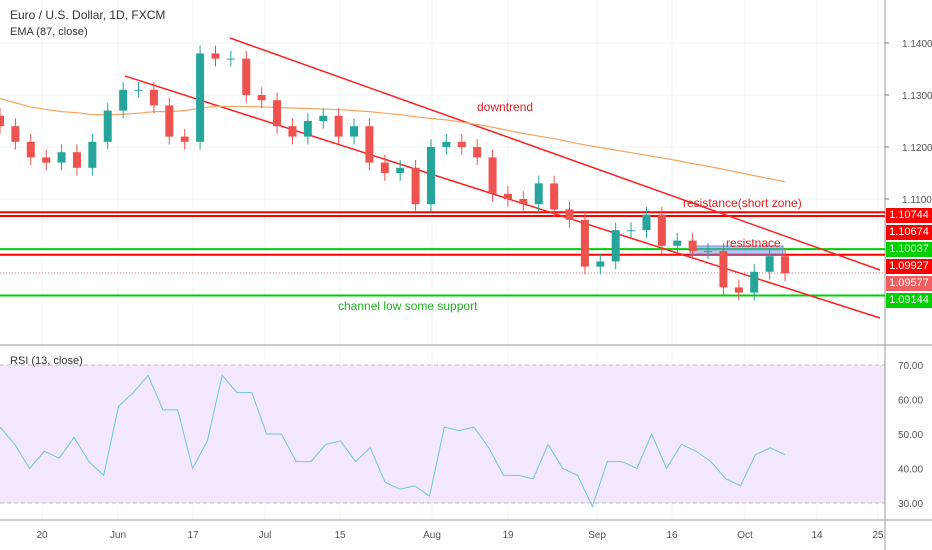  Describe the element at coordinates (910, 401) in the screenshot. I see `rsi-tick-label: 60.00` at that location.